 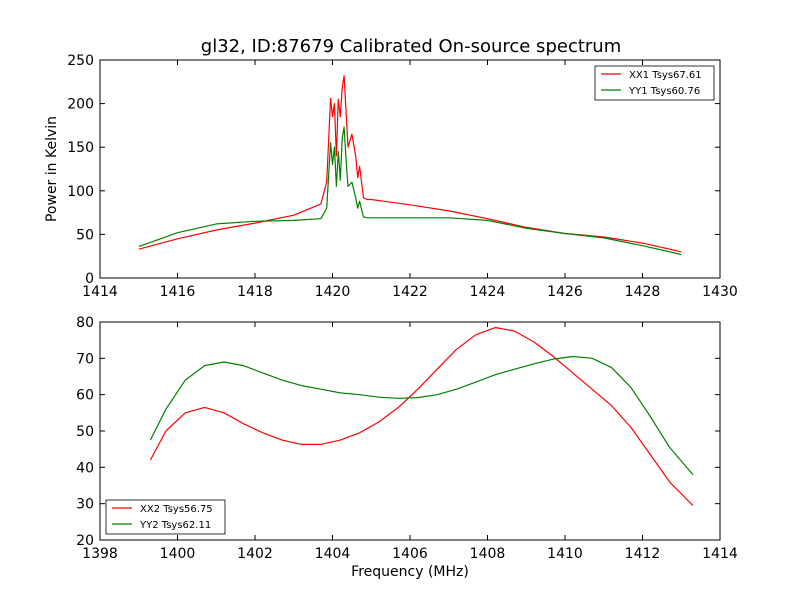 I want to click on legend-label-xx1: XX1 Tsys67.61, so click(x=665, y=75).